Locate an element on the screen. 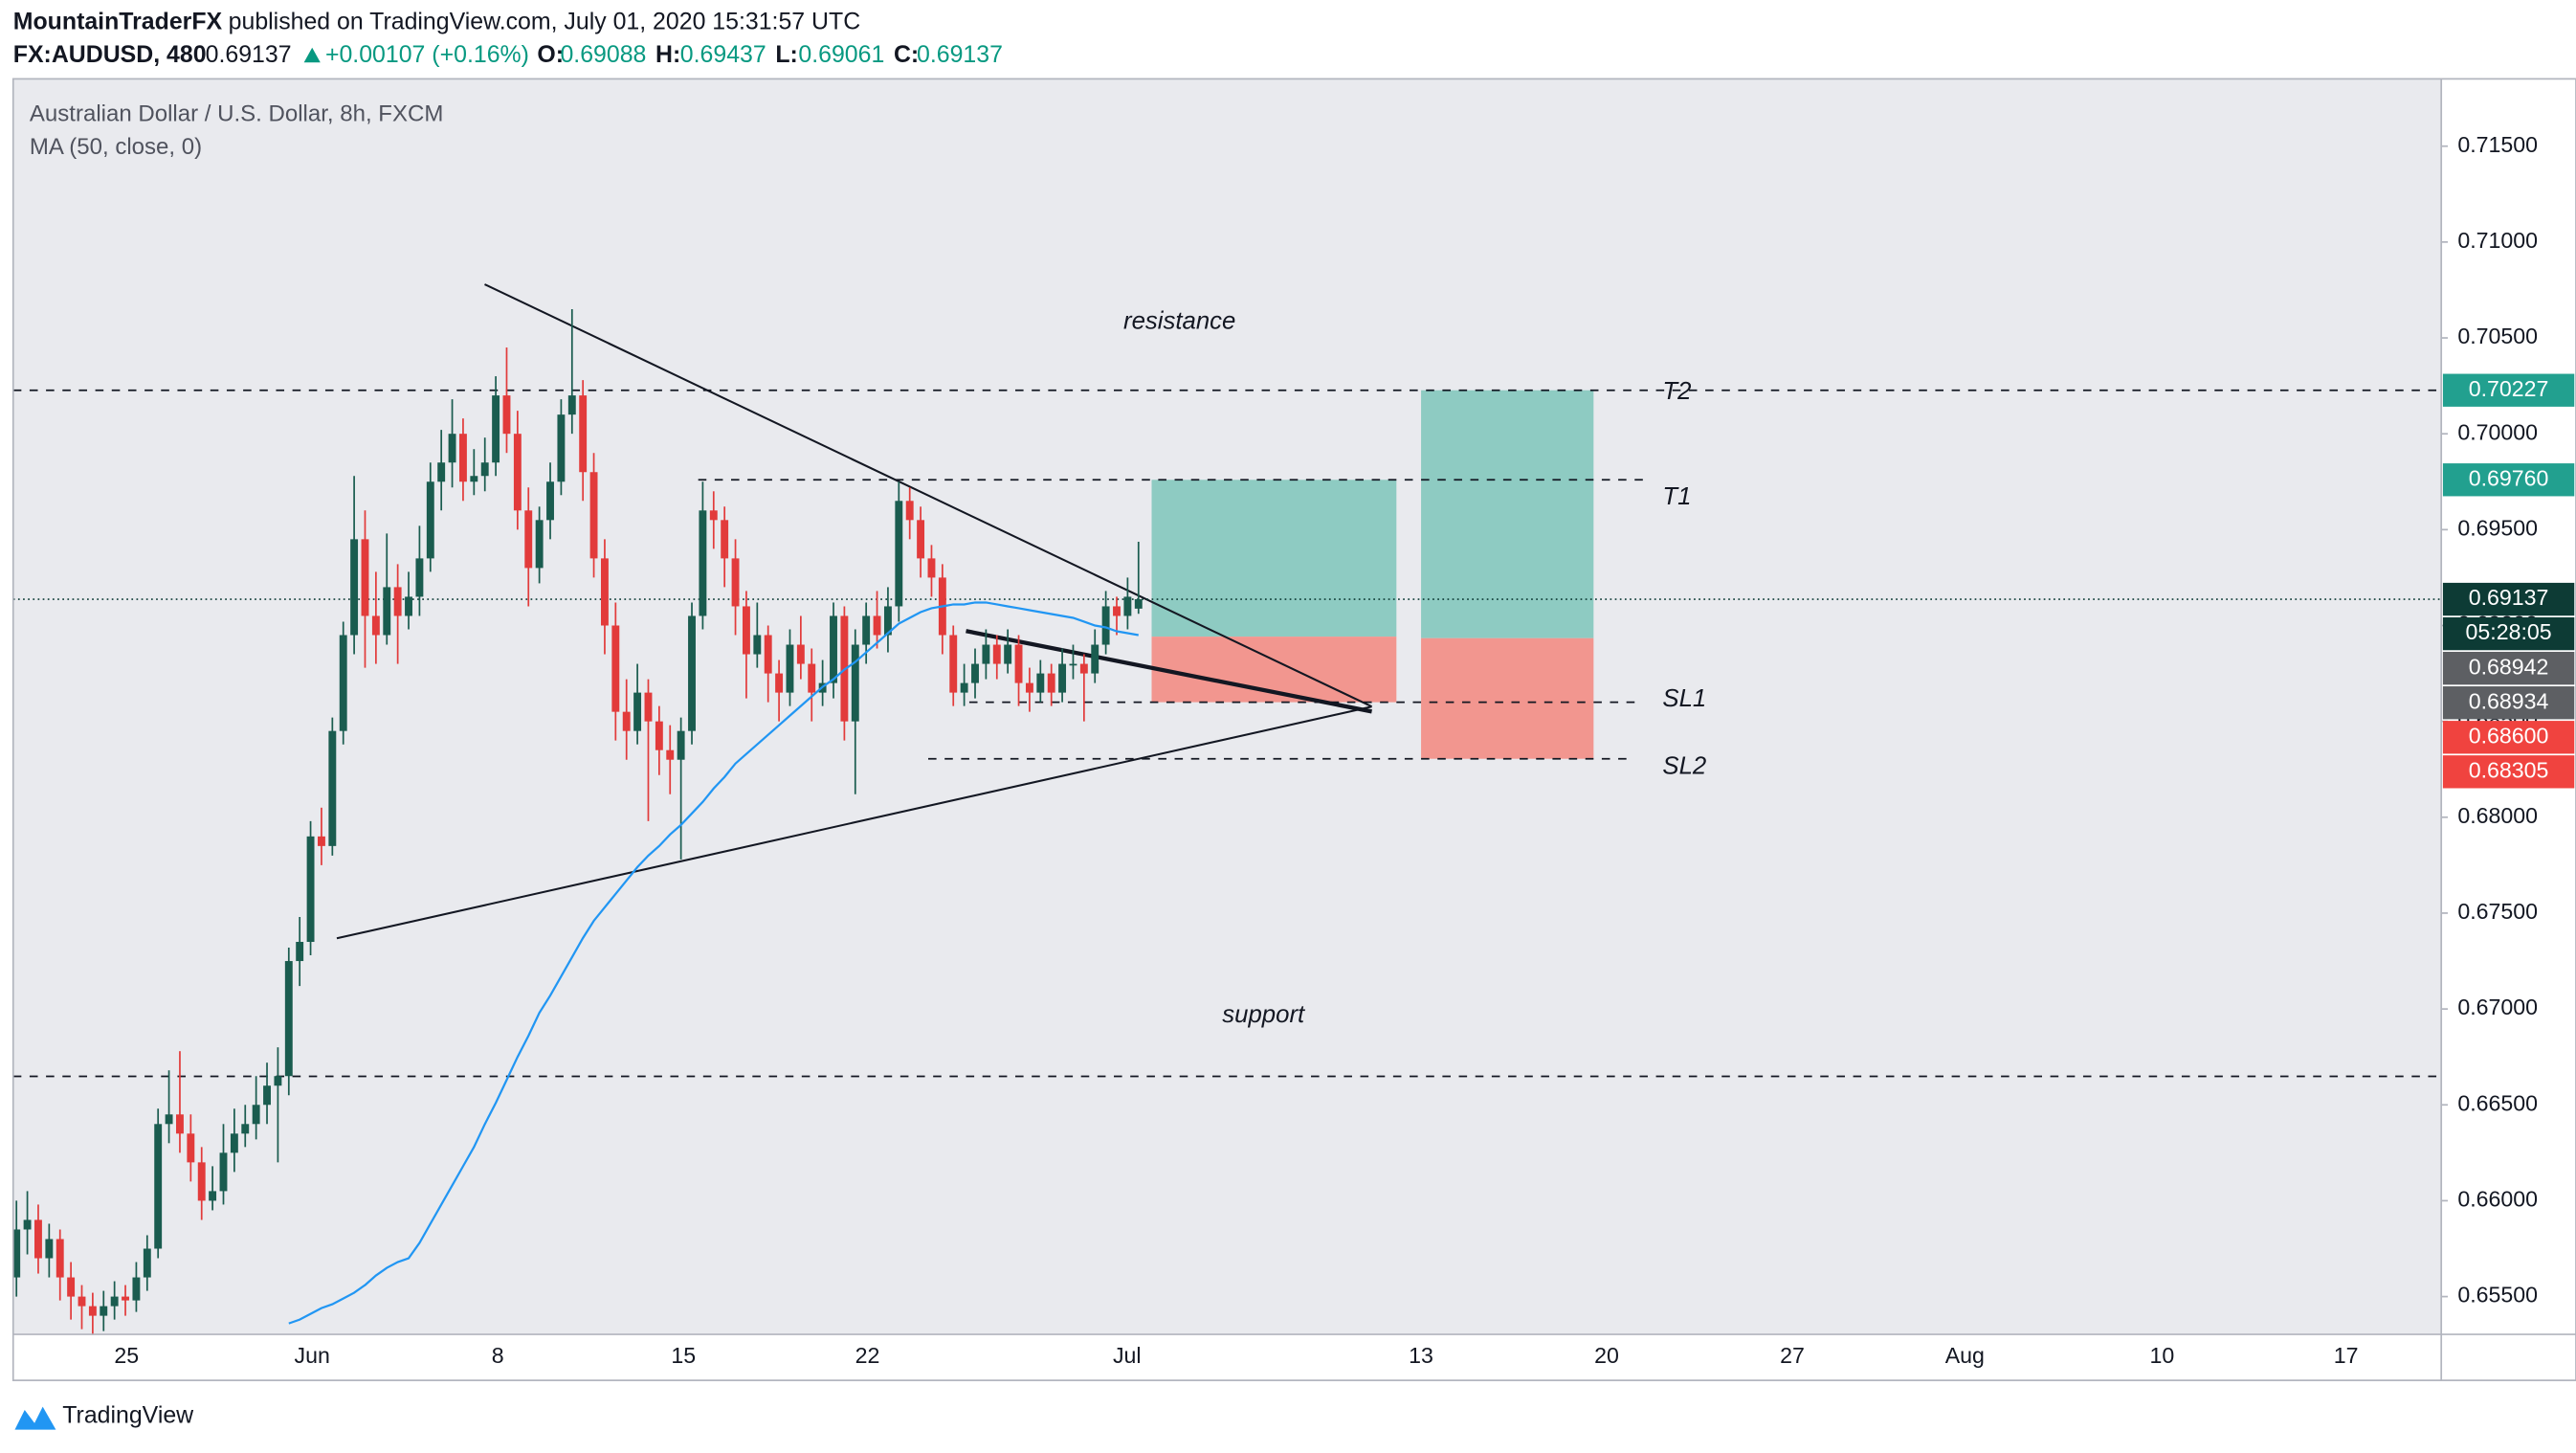 The height and width of the screenshot is (1453, 2576). x-tick-label: Jun is located at coordinates (312, 1355).